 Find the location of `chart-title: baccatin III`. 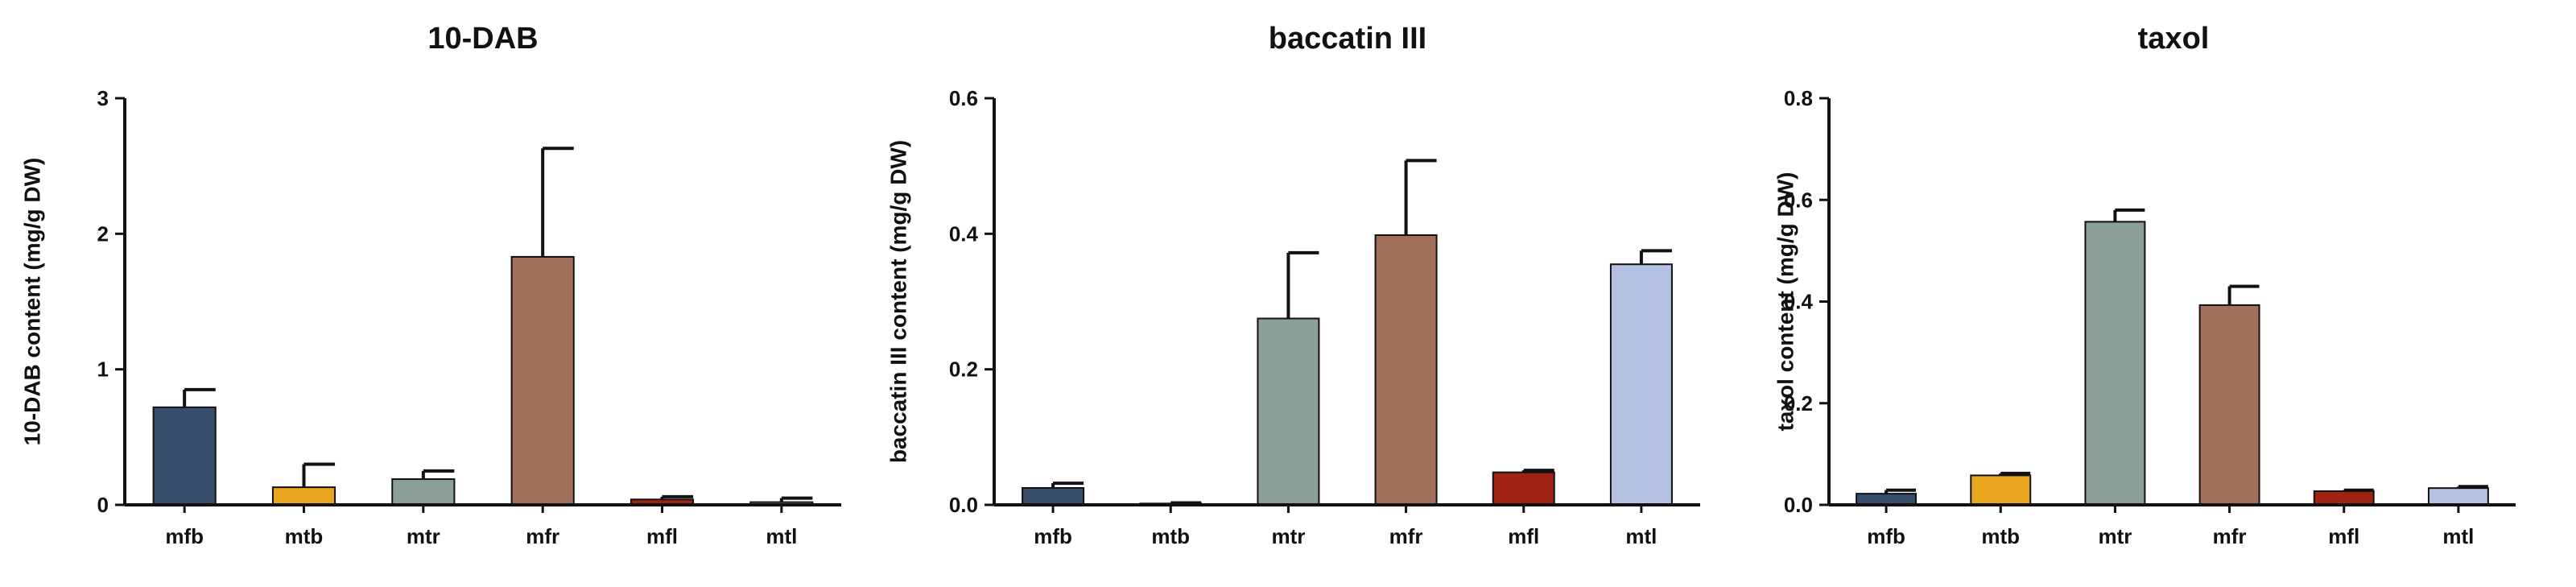

chart-title: baccatin III is located at coordinates (1347, 39).